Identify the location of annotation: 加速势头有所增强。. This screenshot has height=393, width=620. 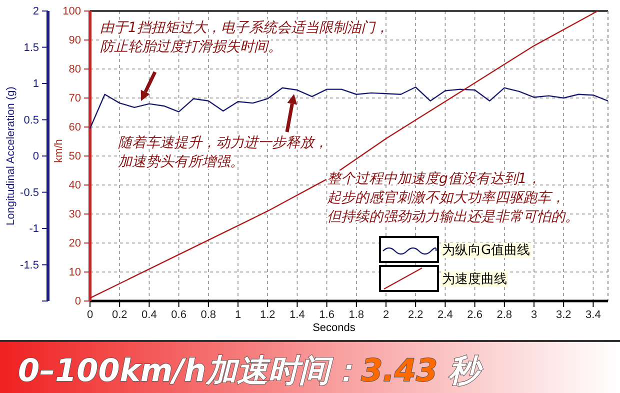
(181, 162).